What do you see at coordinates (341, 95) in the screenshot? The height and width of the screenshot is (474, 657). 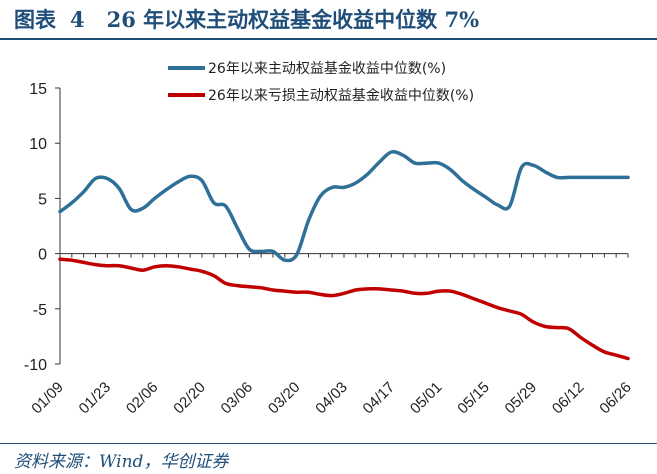 I see `legend-label-2: 26年以来亏损主动权益基金收益中位数(%)` at bounding box center [341, 95].